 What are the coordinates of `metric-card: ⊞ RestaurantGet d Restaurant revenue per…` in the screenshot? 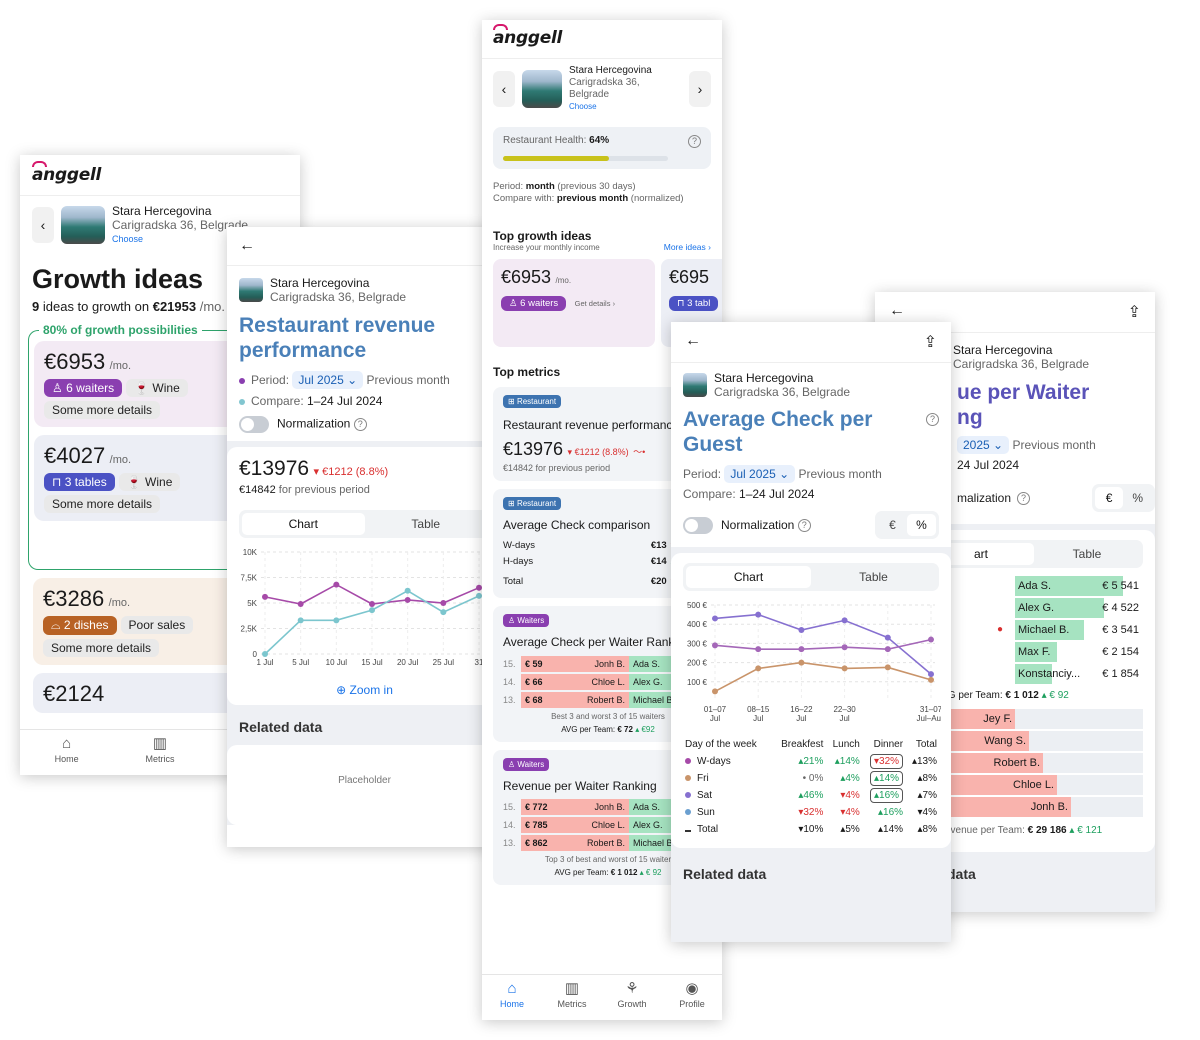 It's located at (607, 434).